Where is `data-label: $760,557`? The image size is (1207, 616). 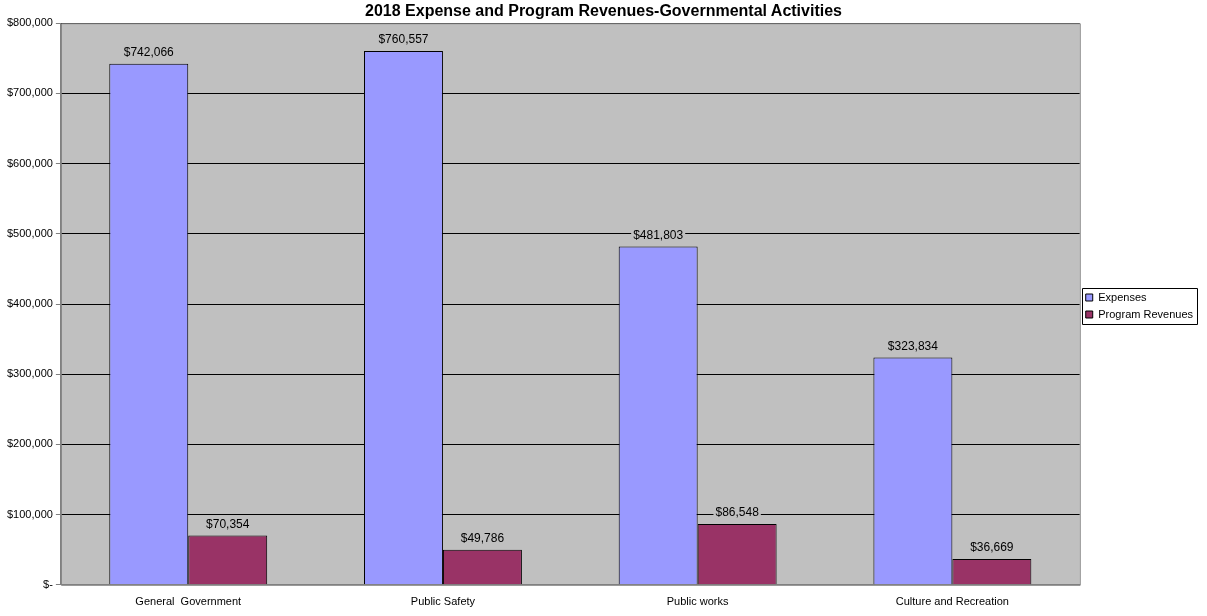 data-label: $760,557 is located at coordinates (403, 39).